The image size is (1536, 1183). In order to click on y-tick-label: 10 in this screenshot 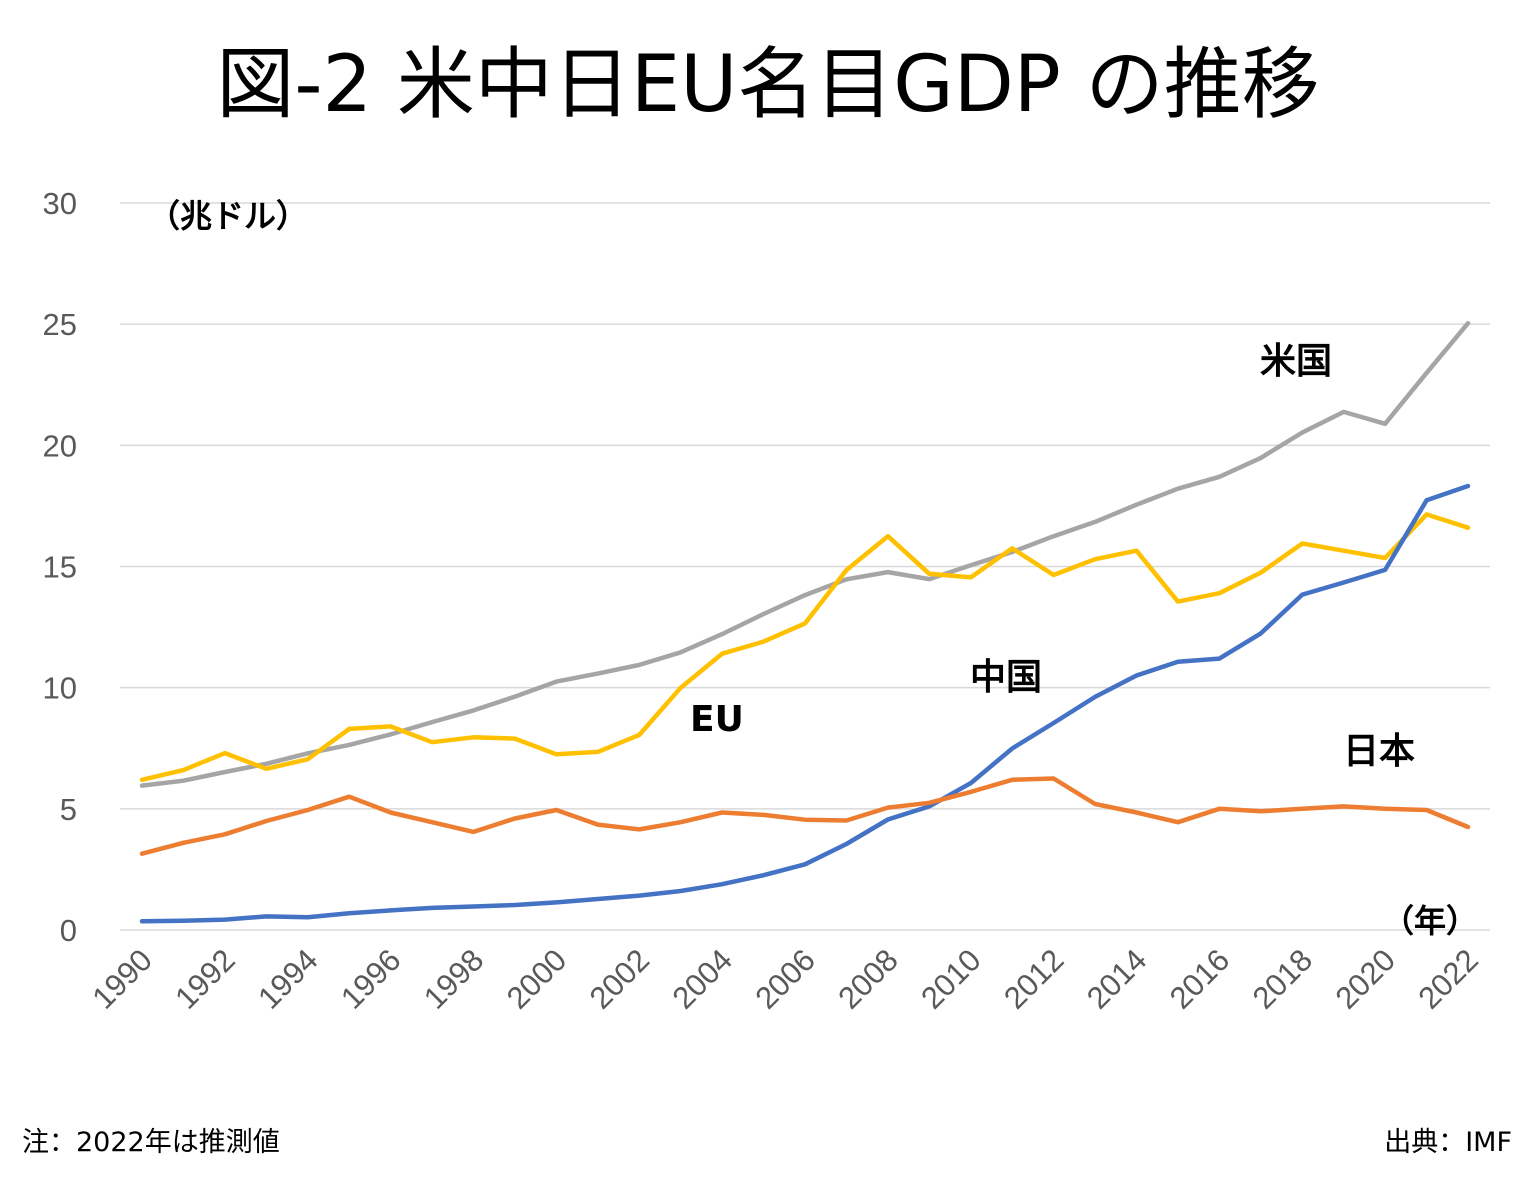, I will do `click(60, 688)`.